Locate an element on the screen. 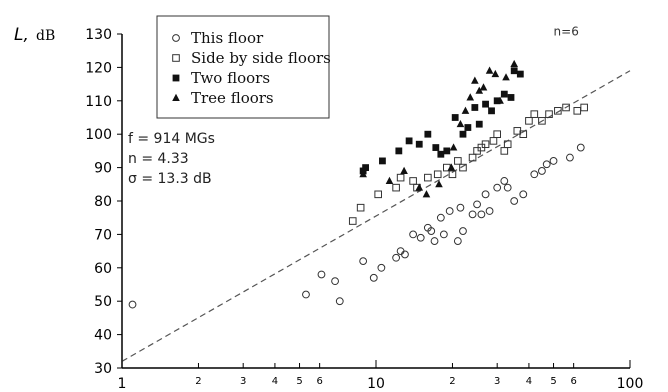 This screenshot has height=392, width=668. y-tick-label: 30 is located at coordinates (103, 369).